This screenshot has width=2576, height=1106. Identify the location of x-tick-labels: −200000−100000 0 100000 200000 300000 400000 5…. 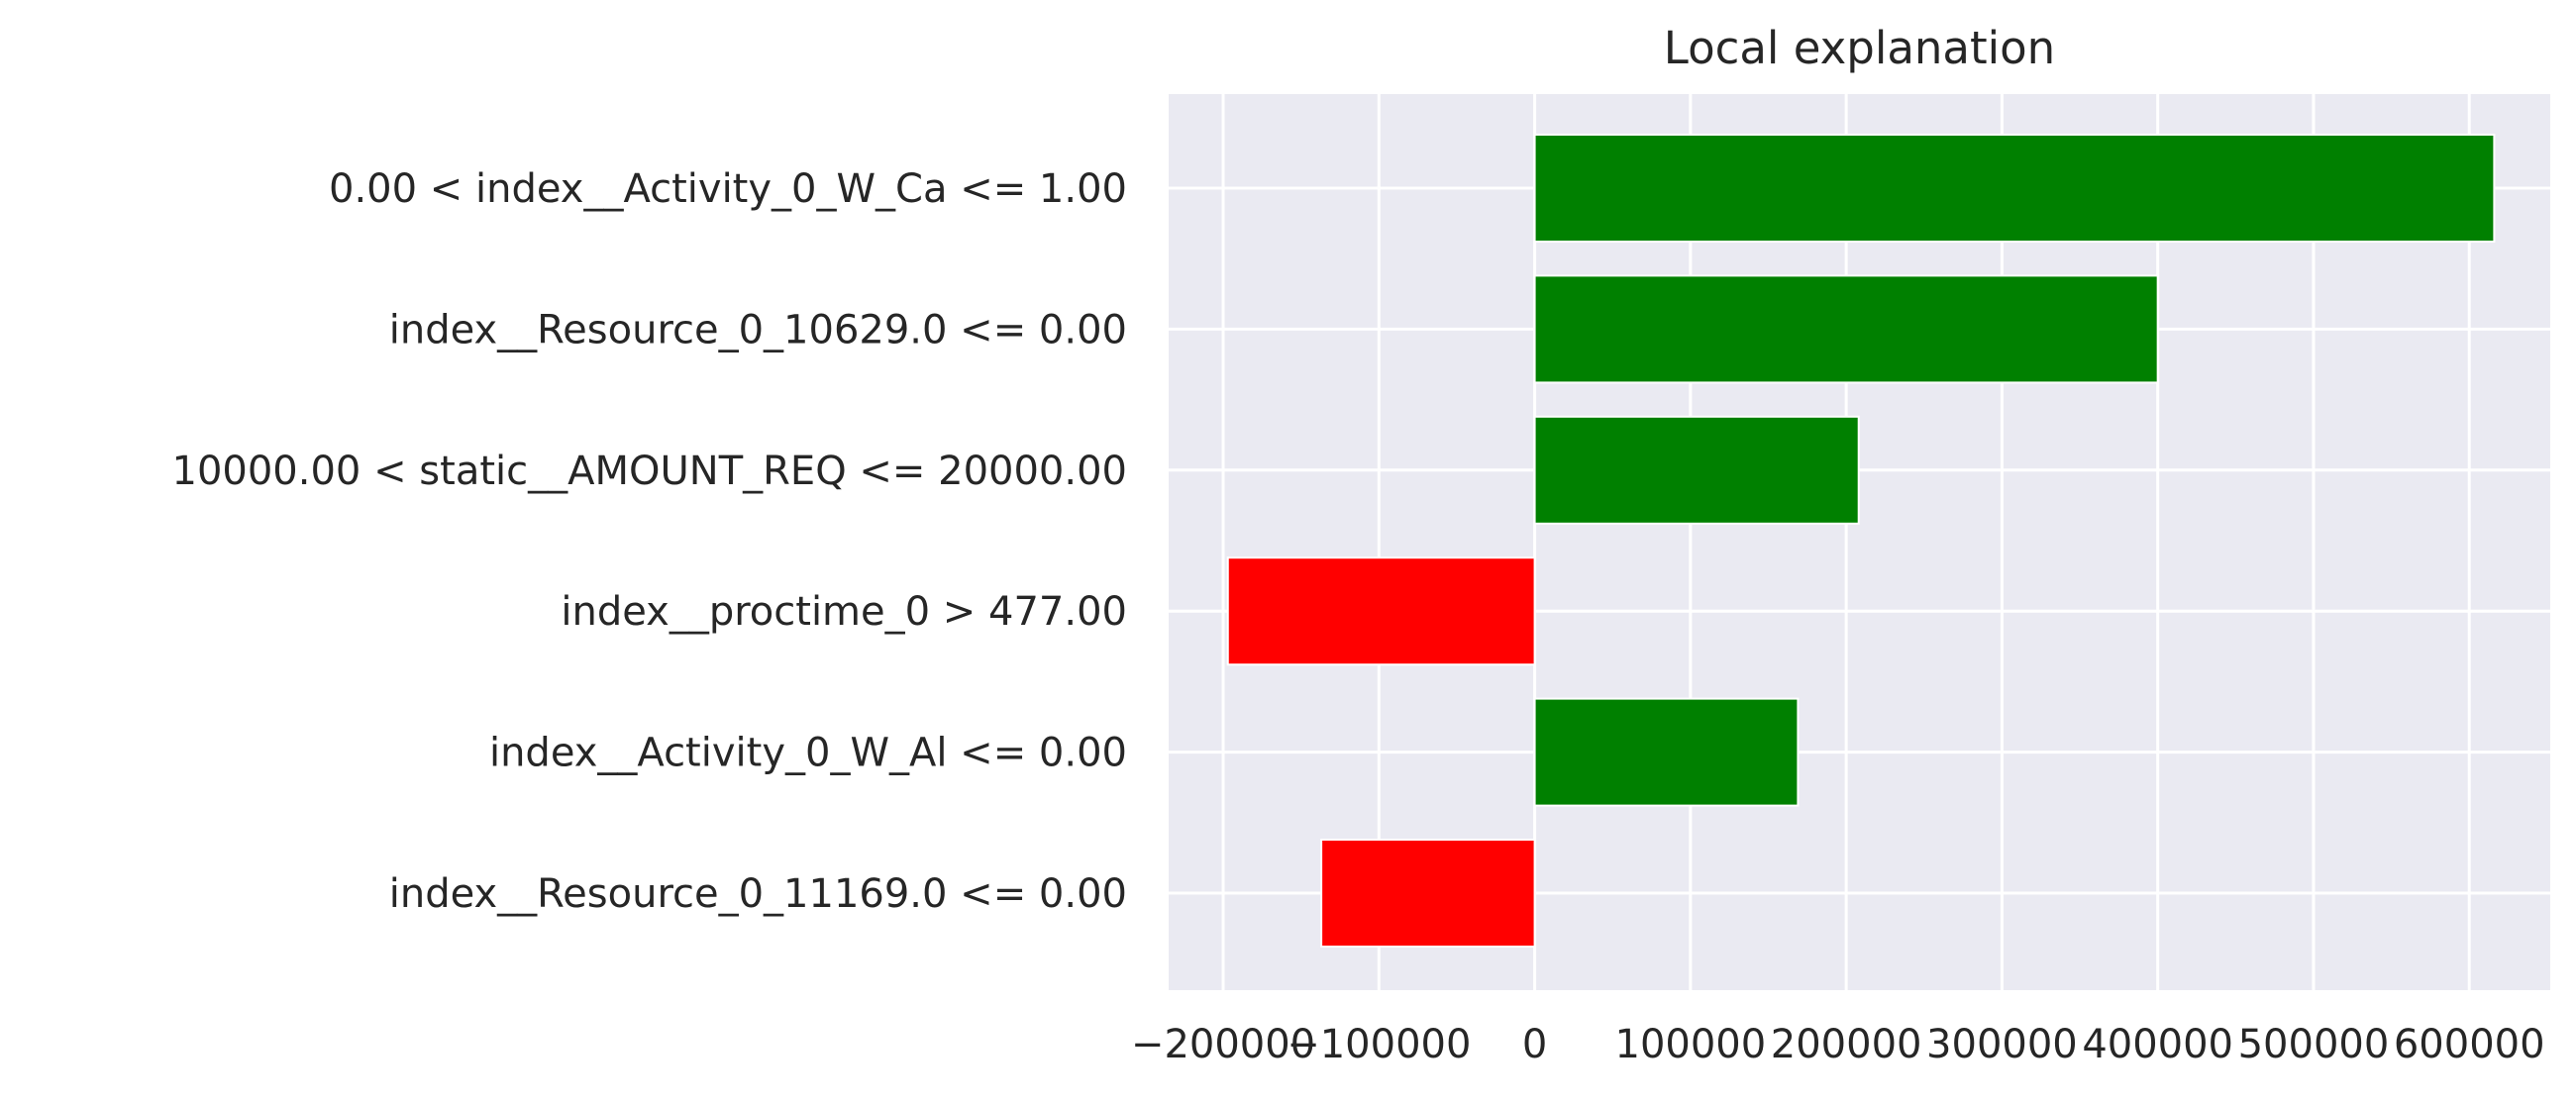
(1838, 1044).